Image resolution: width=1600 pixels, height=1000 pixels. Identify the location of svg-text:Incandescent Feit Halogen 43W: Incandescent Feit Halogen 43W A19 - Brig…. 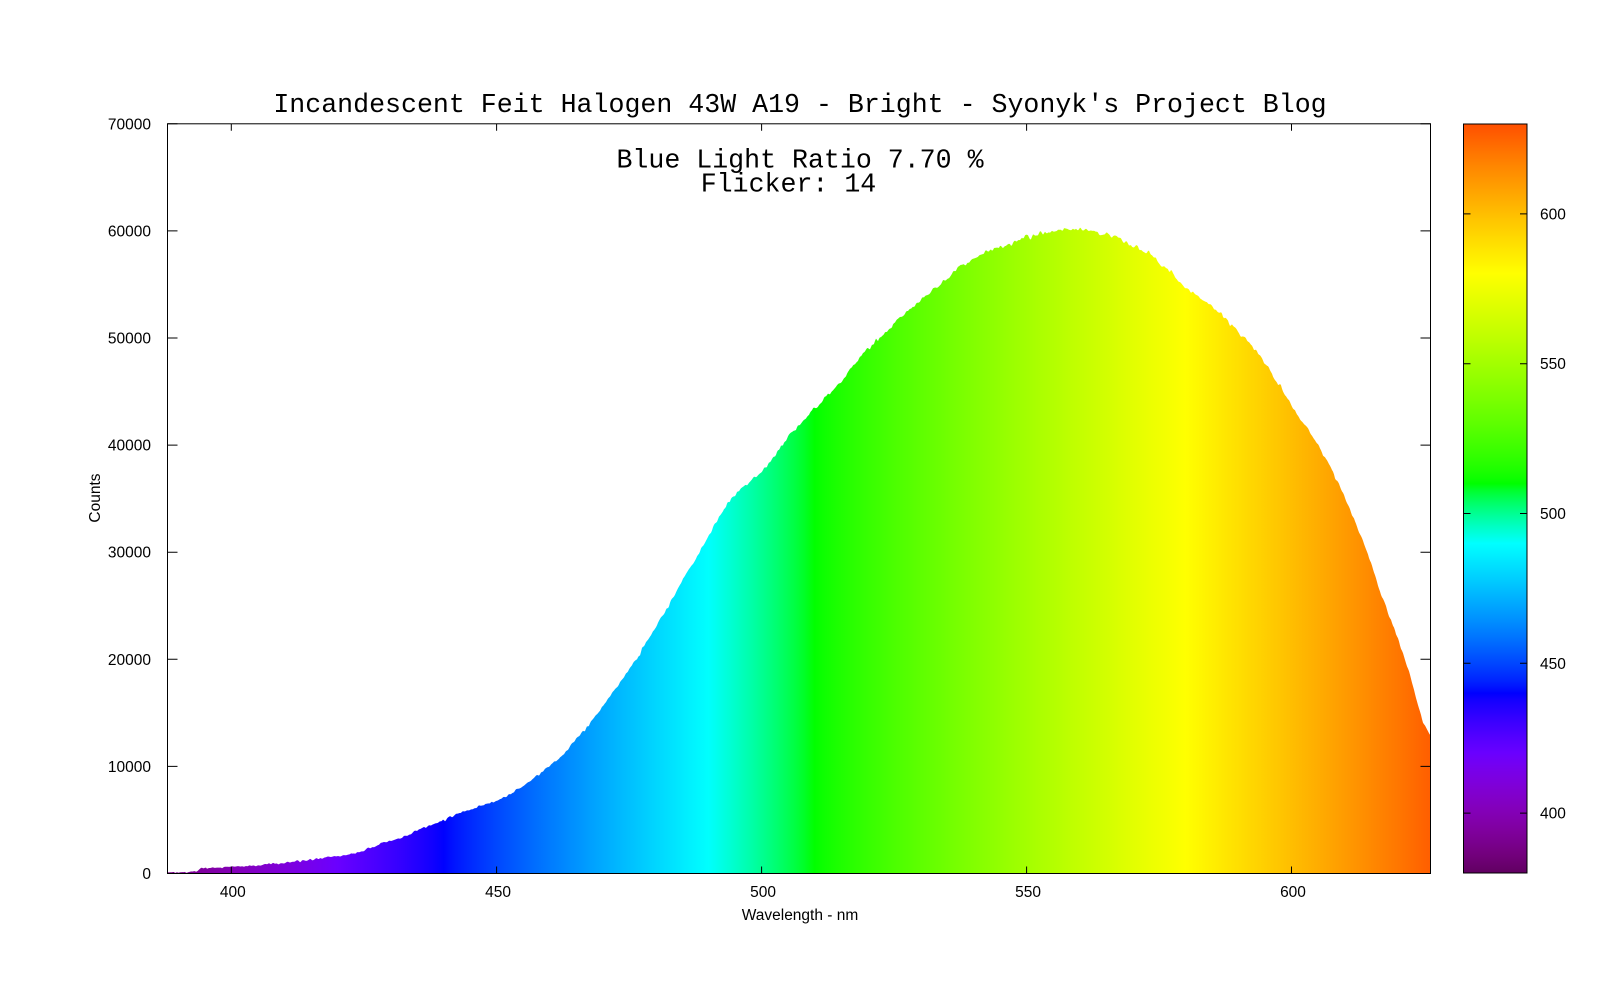
(799, 105).